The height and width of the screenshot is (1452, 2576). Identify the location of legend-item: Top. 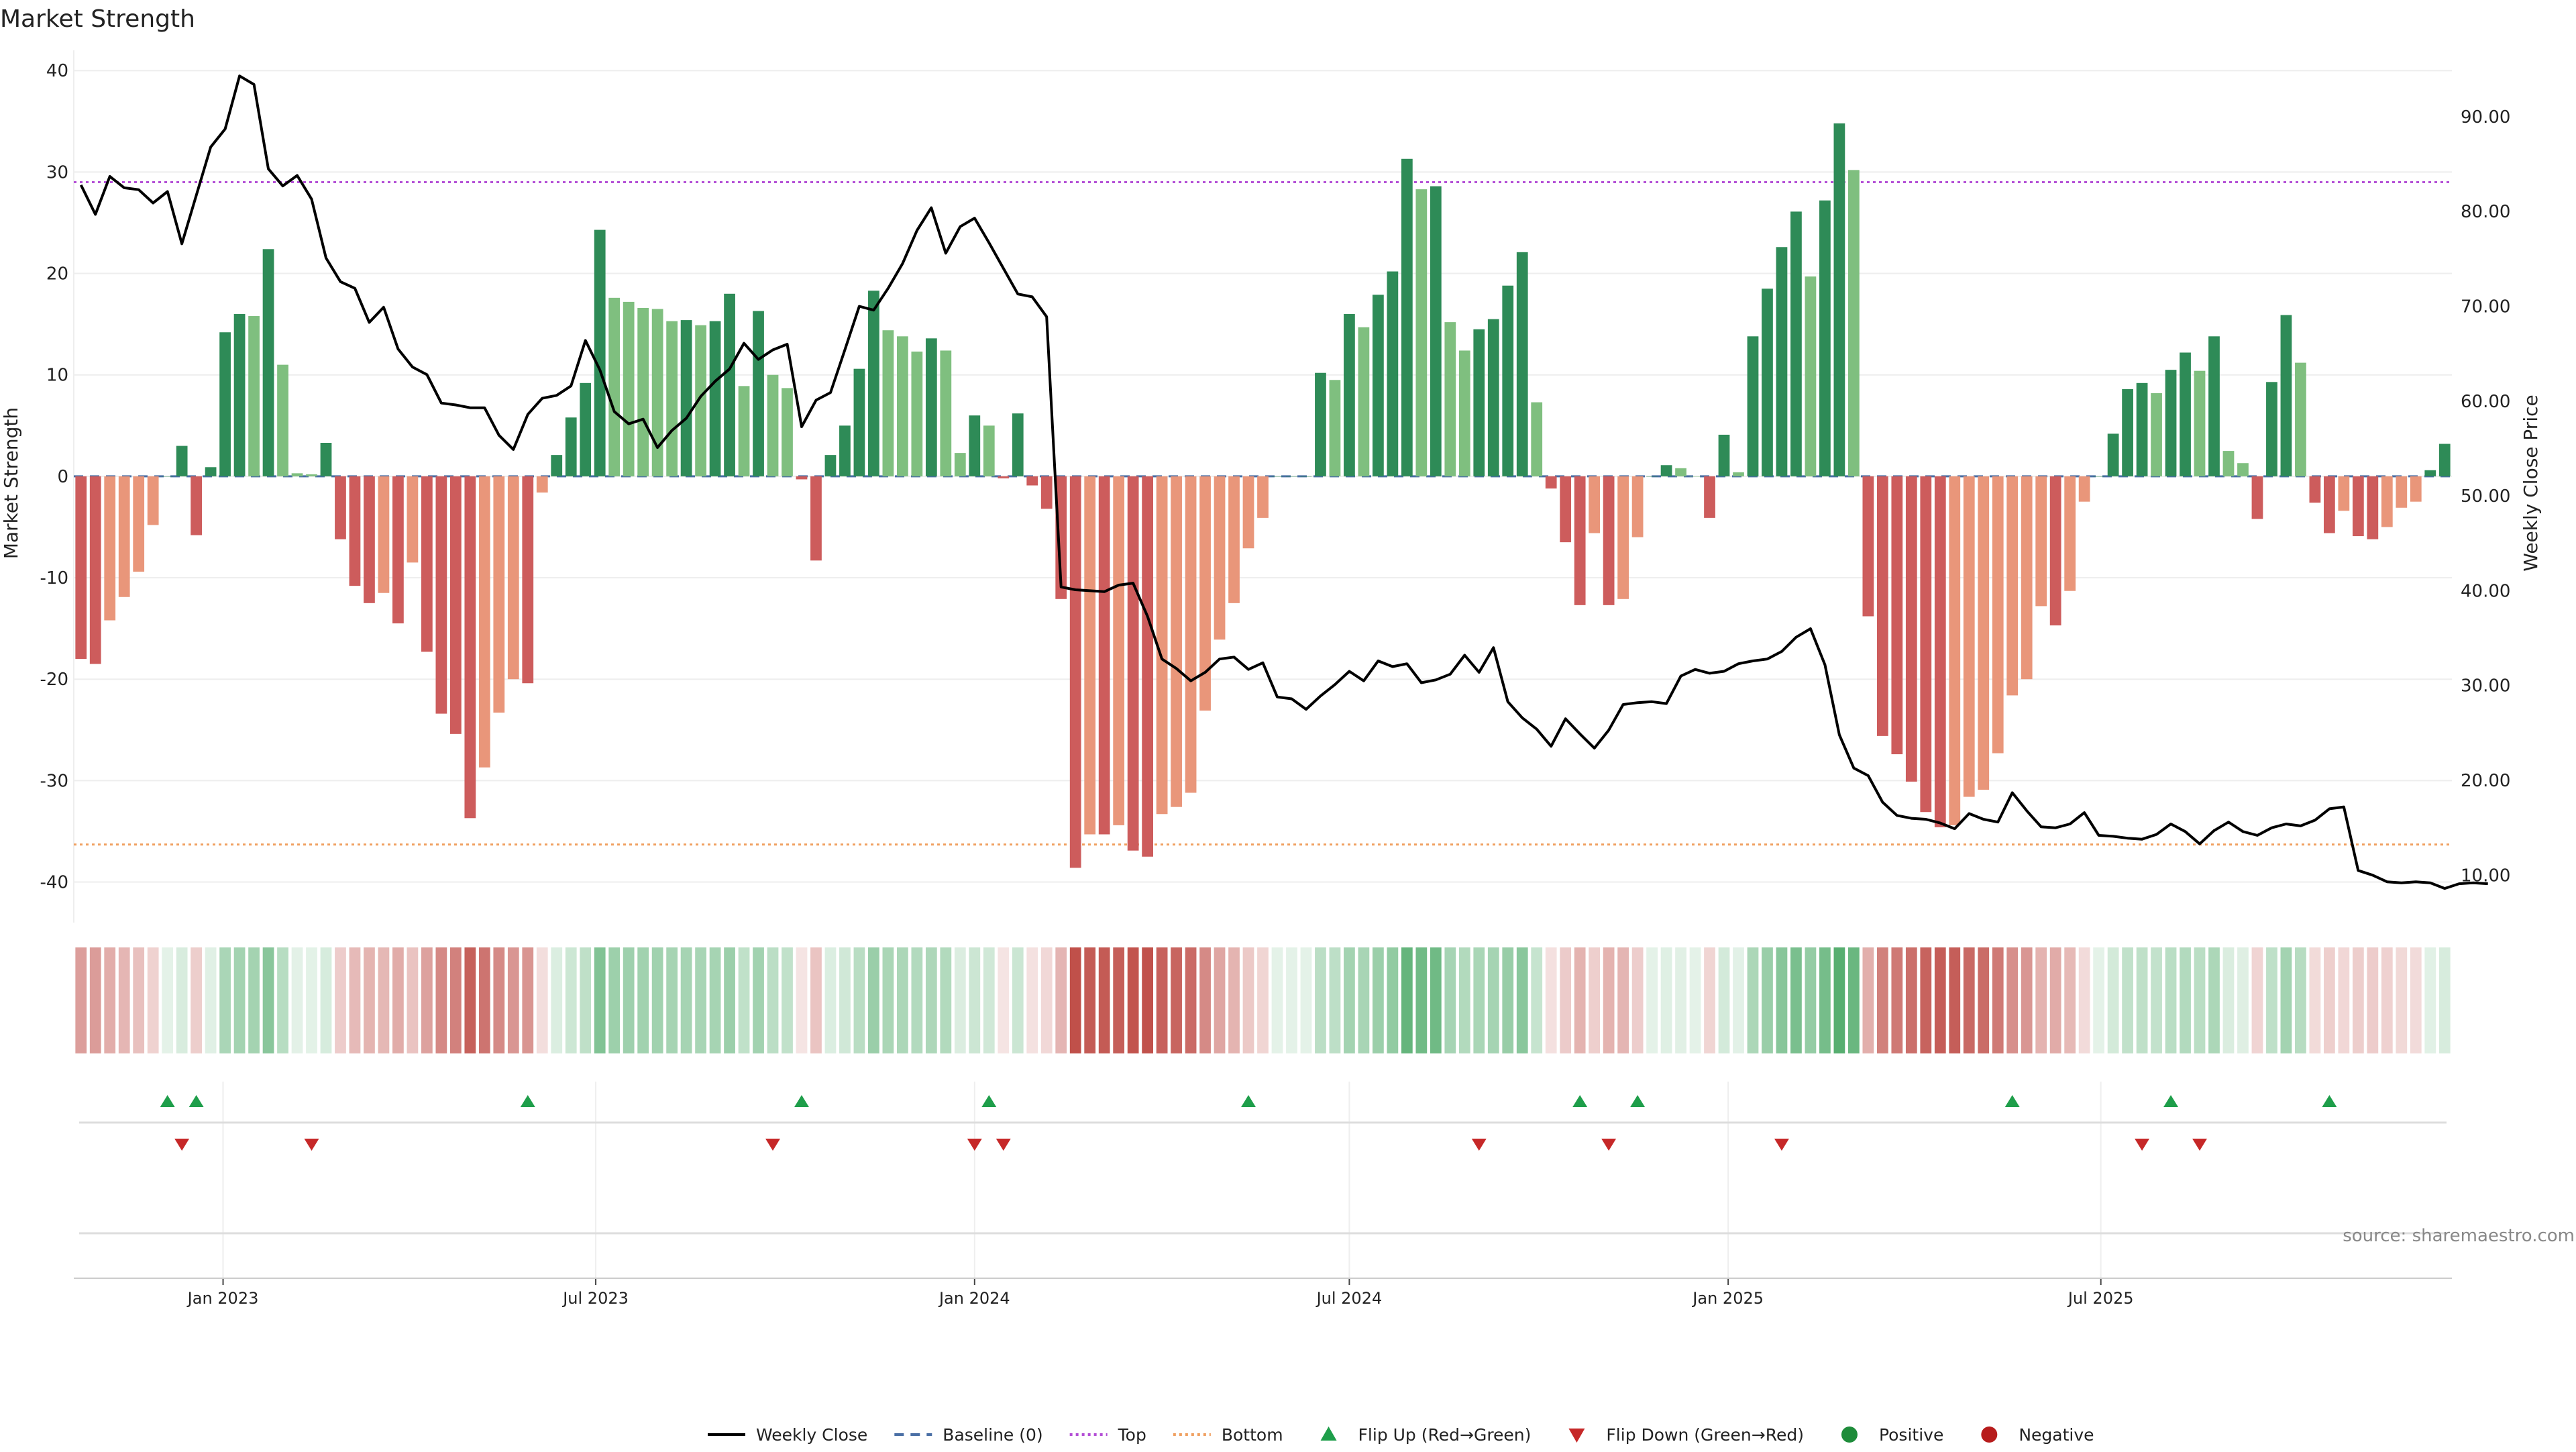
(1107, 1435).